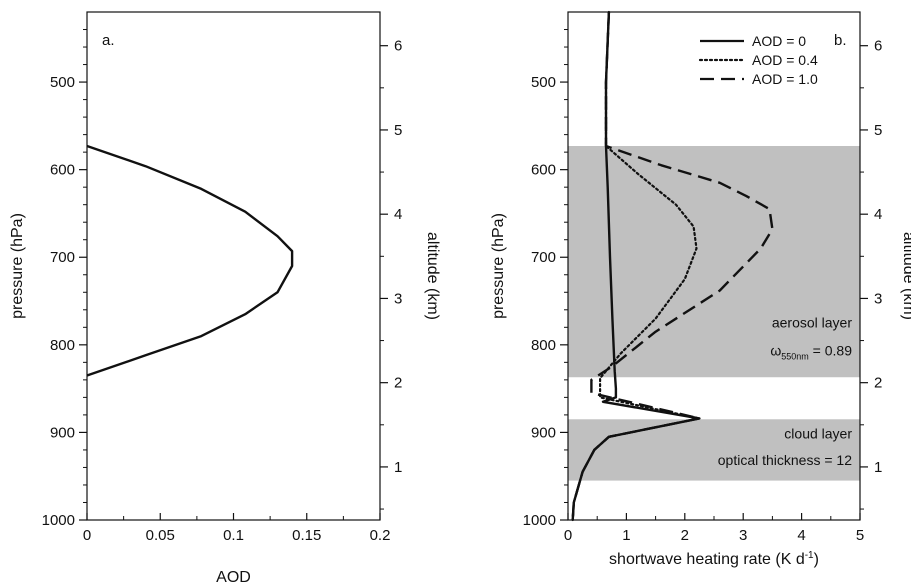 This screenshot has height=587, width=911. What do you see at coordinates (306, 535) in the screenshot?
I see `x-tick-label: 0.15` at bounding box center [306, 535].